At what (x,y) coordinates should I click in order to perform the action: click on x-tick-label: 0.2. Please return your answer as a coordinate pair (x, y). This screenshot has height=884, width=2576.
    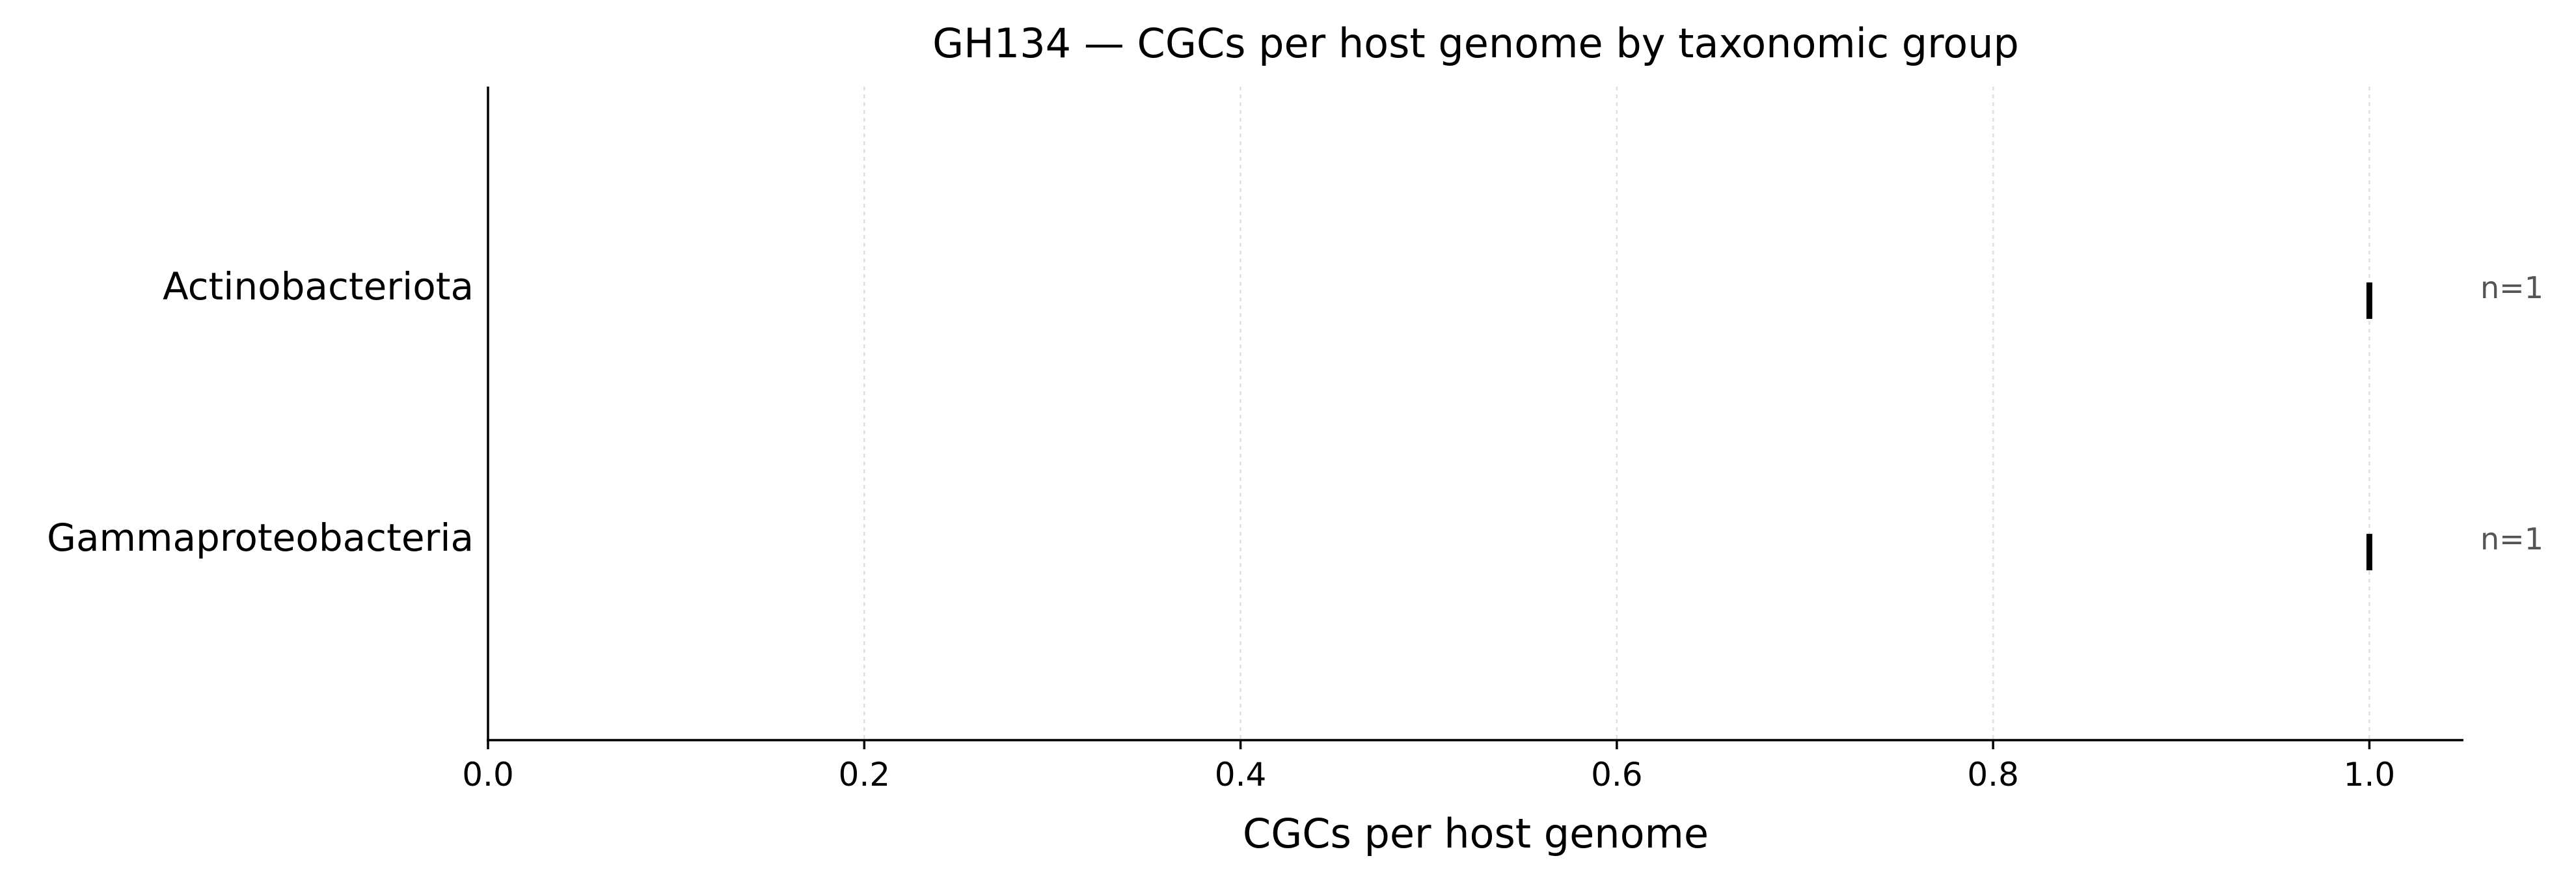
    Looking at the image, I should click on (865, 775).